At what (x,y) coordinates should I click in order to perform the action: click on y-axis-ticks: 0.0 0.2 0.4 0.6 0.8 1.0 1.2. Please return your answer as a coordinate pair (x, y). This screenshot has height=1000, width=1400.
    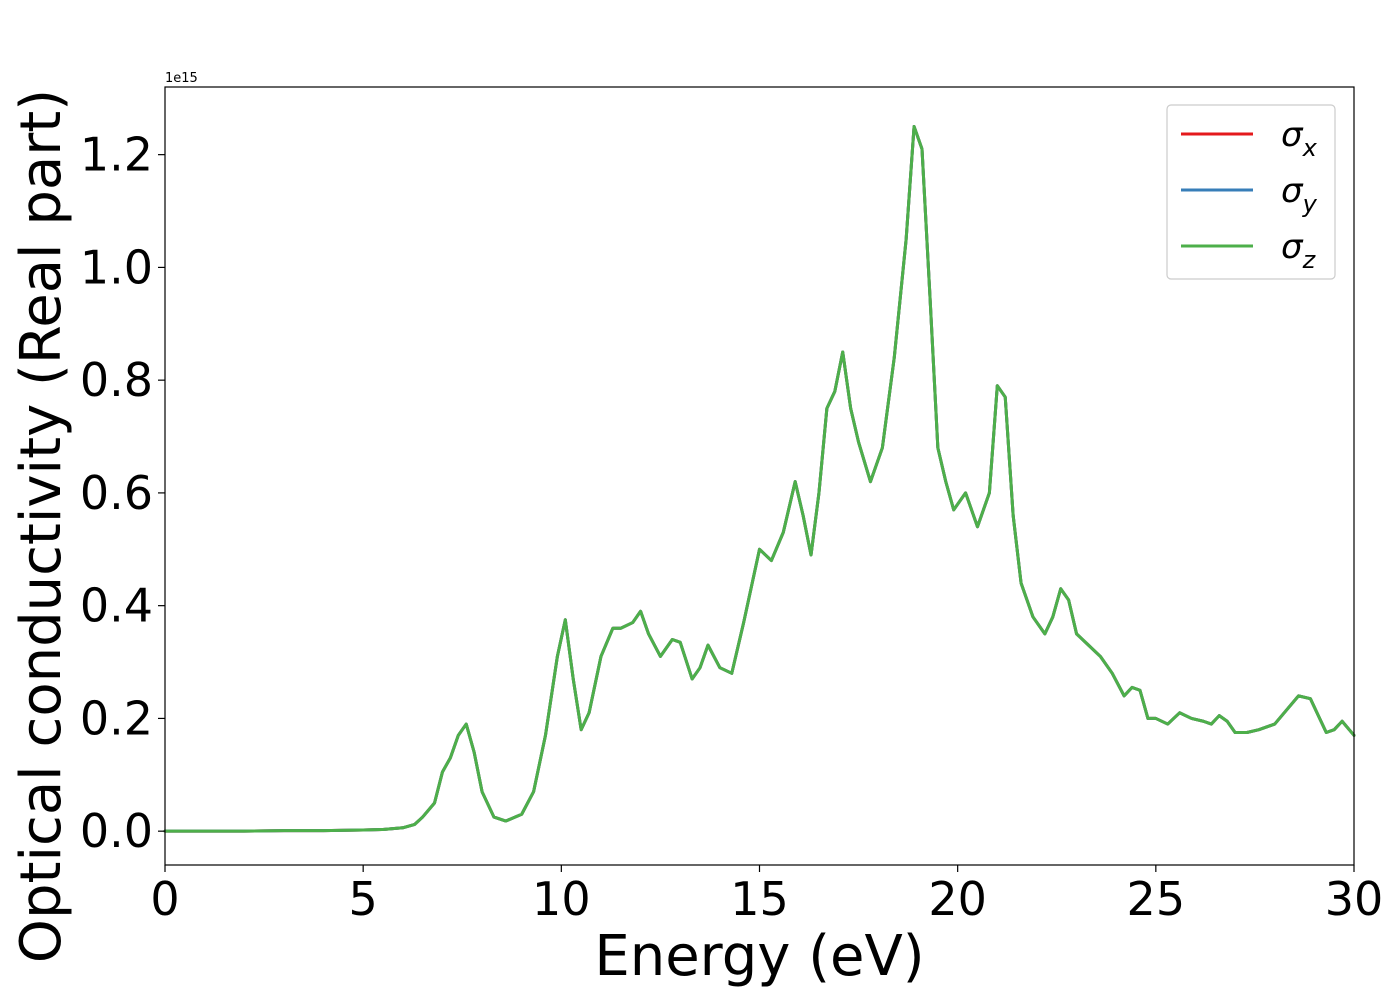
    Looking at the image, I should click on (122, 493).